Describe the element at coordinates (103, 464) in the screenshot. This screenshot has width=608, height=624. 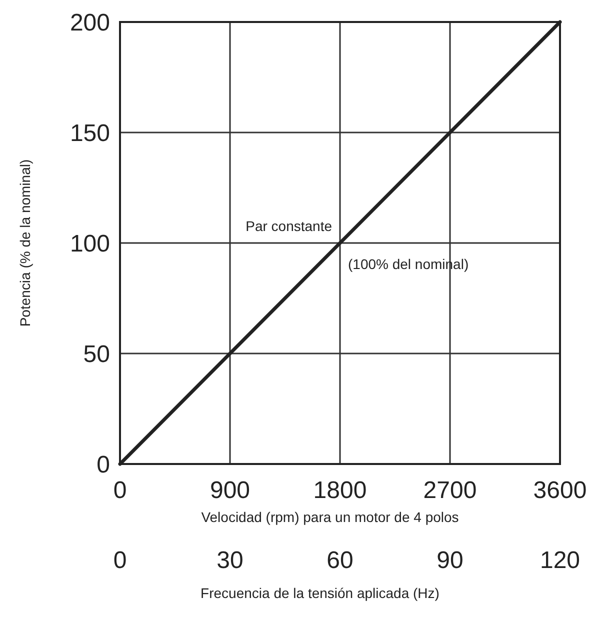
I see `y-tick-label: 0` at that location.